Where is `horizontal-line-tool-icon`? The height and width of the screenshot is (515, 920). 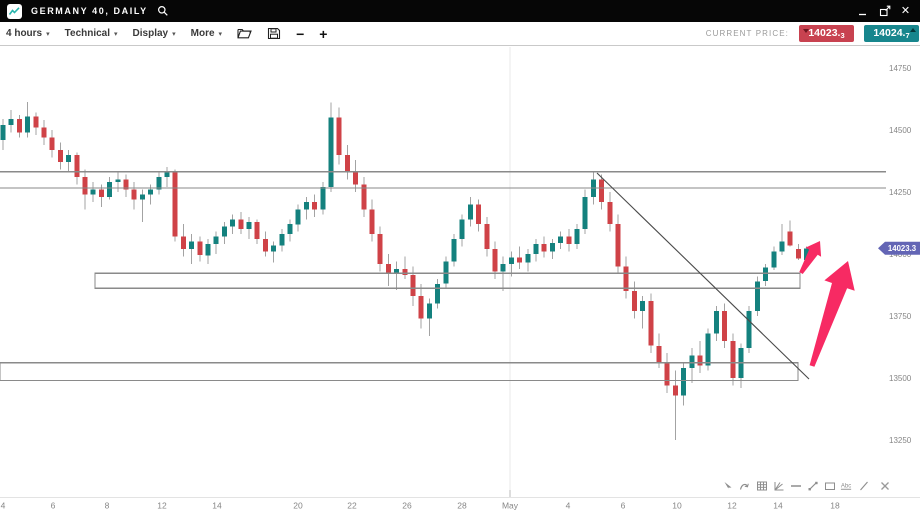
horizontal-line-tool-icon is located at coordinates (795, 486).